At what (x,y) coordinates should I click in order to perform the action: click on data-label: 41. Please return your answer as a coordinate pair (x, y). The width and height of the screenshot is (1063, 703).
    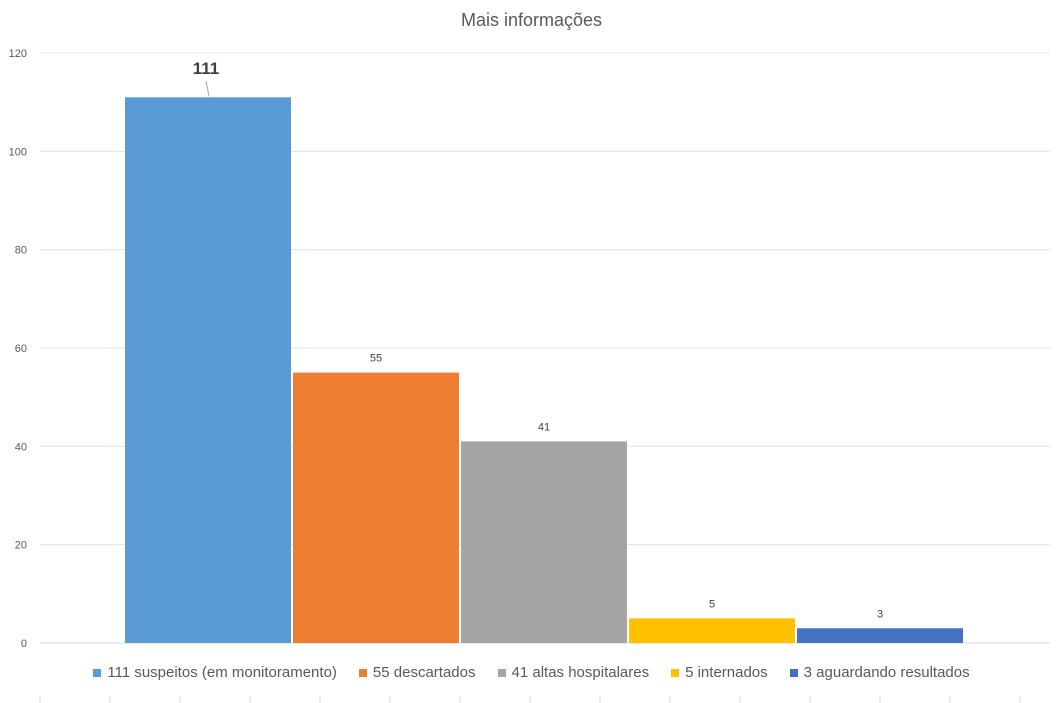
    Looking at the image, I should click on (544, 427).